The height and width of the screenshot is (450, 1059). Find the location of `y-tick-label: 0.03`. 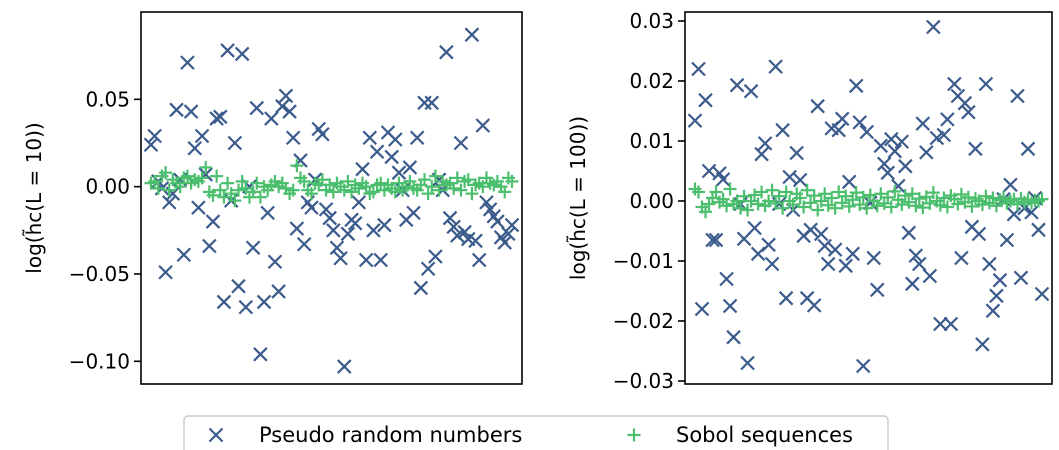

y-tick-label: 0.03 is located at coordinates (651, 21).